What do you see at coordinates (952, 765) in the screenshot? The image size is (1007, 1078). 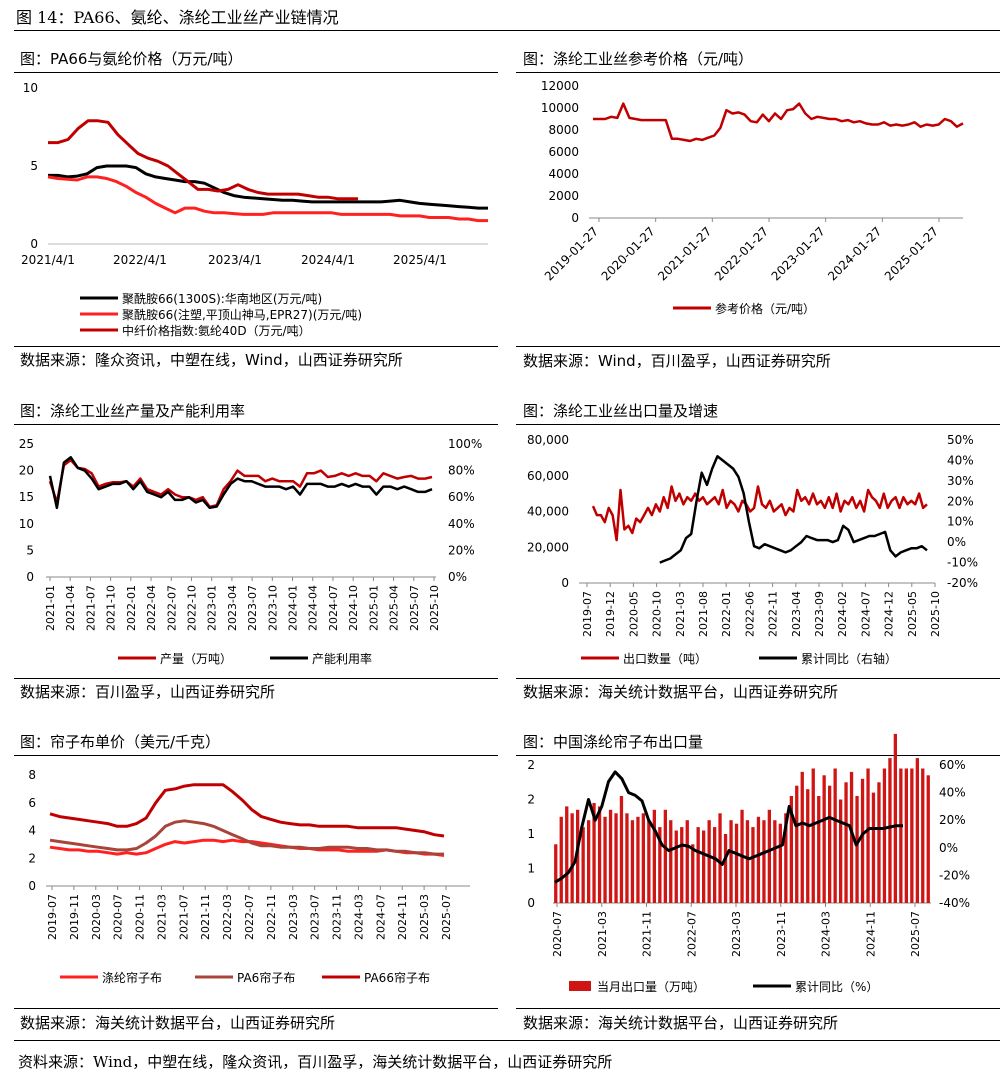 I see `y-right-tick-label: 60%` at bounding box center [952, 765].